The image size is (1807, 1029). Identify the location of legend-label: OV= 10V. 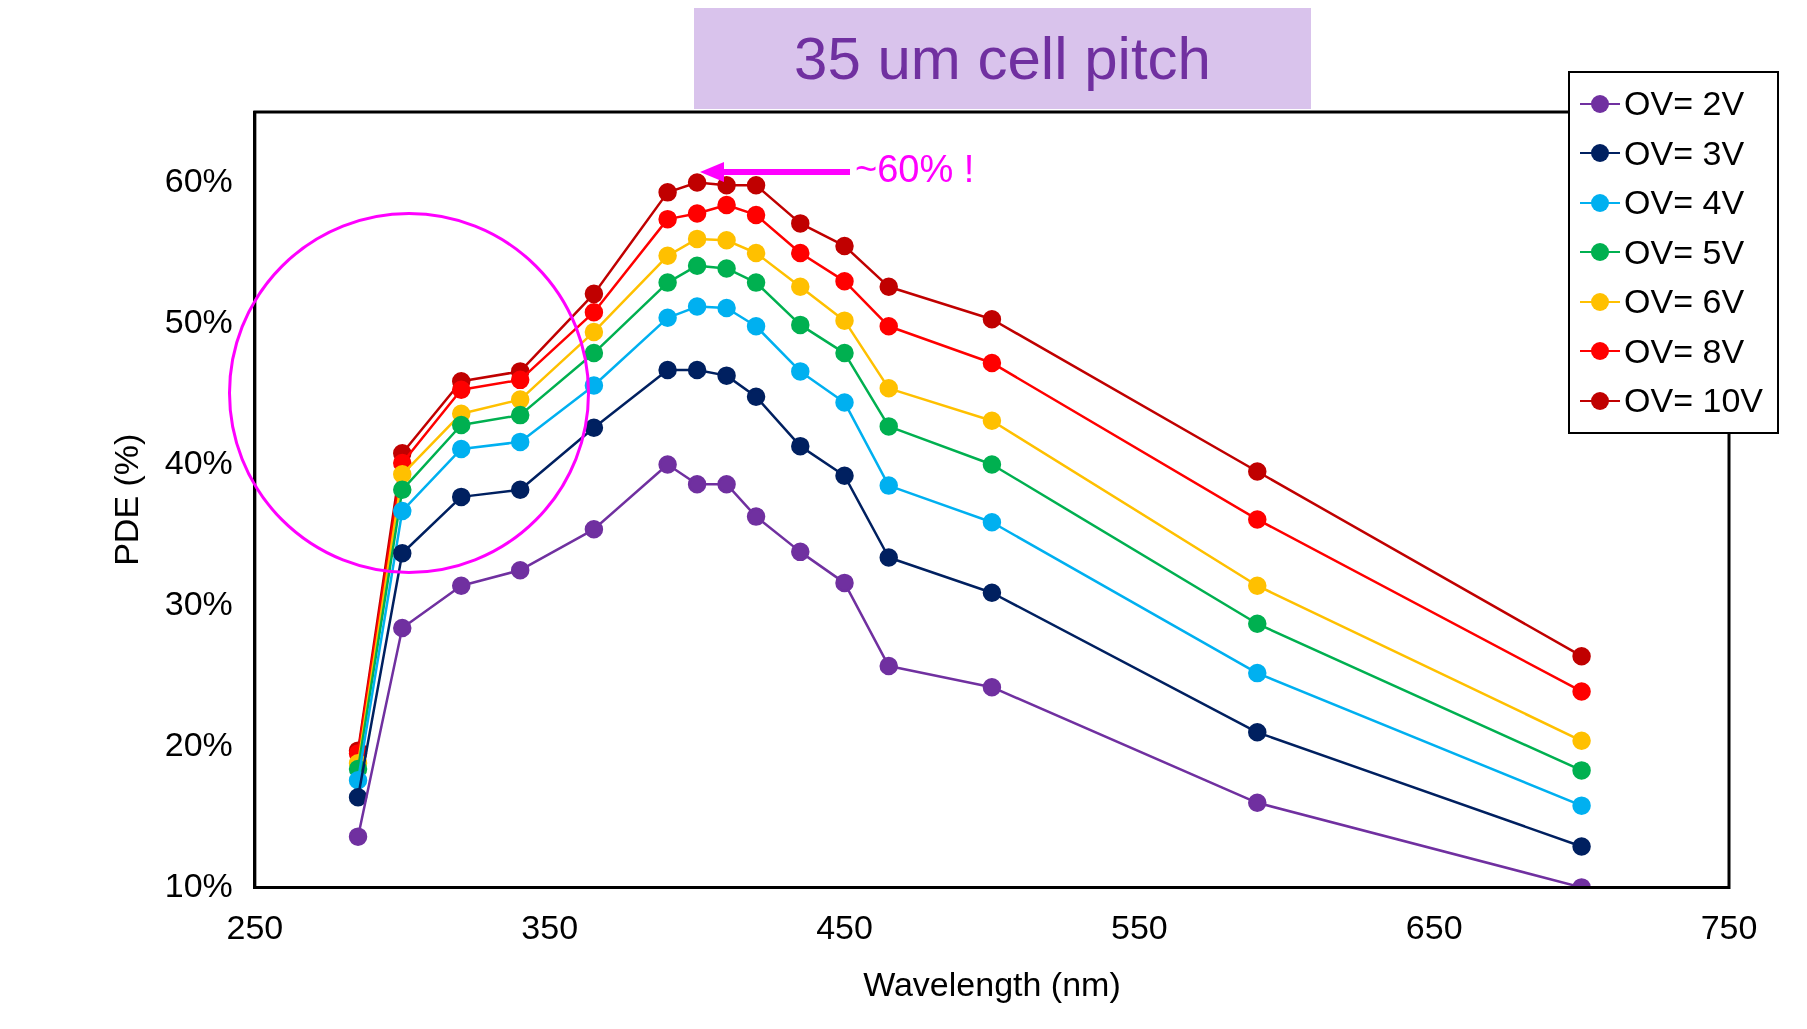
(1693, 401).